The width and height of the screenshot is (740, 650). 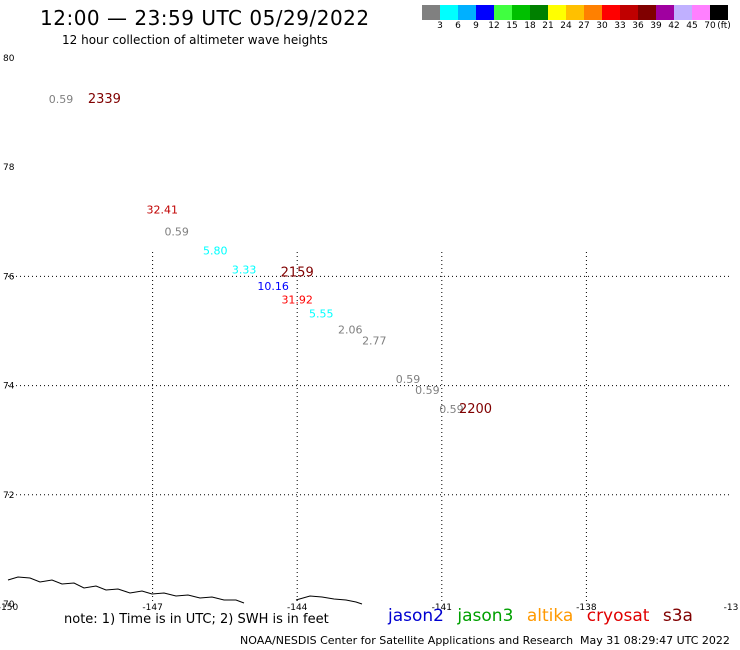 I want to click on x-tick-label: -147, so click(x=152, y=608).